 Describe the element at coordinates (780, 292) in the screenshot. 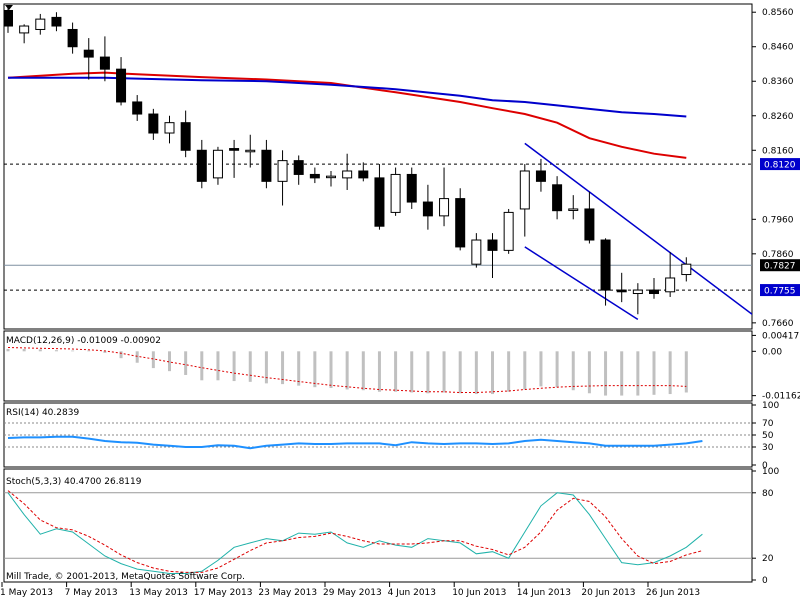

I see `price-tag-label: 0.7755` at that location.